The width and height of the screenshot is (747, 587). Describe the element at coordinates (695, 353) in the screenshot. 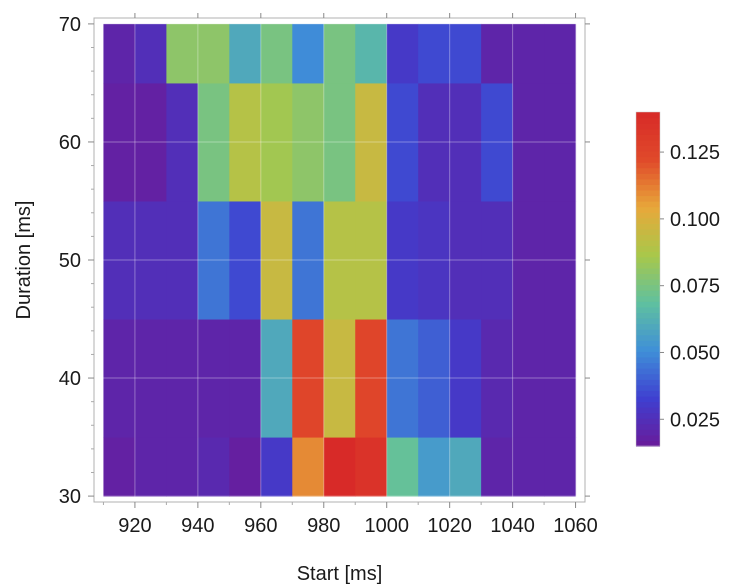

I see `colorbar-tick-label: 0.050` at that location.